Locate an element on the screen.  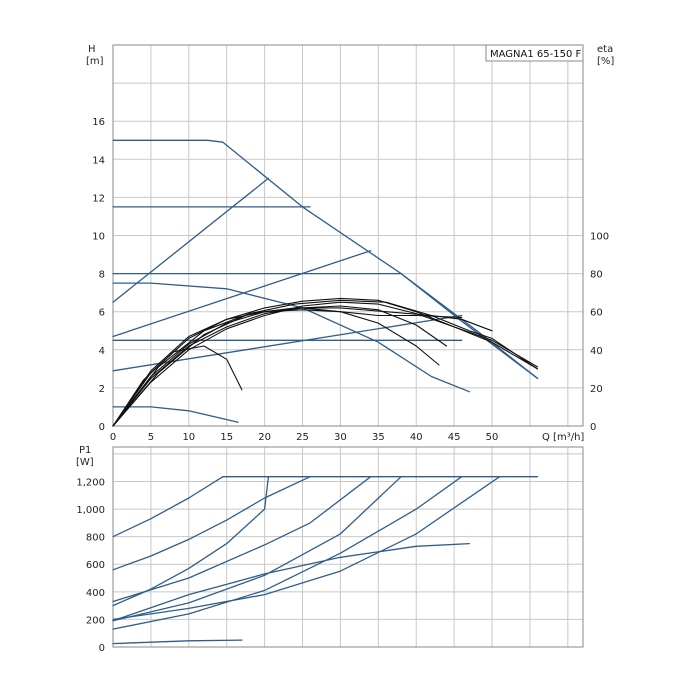
y-tick-label: 6 is located at coordinates (102, 313).